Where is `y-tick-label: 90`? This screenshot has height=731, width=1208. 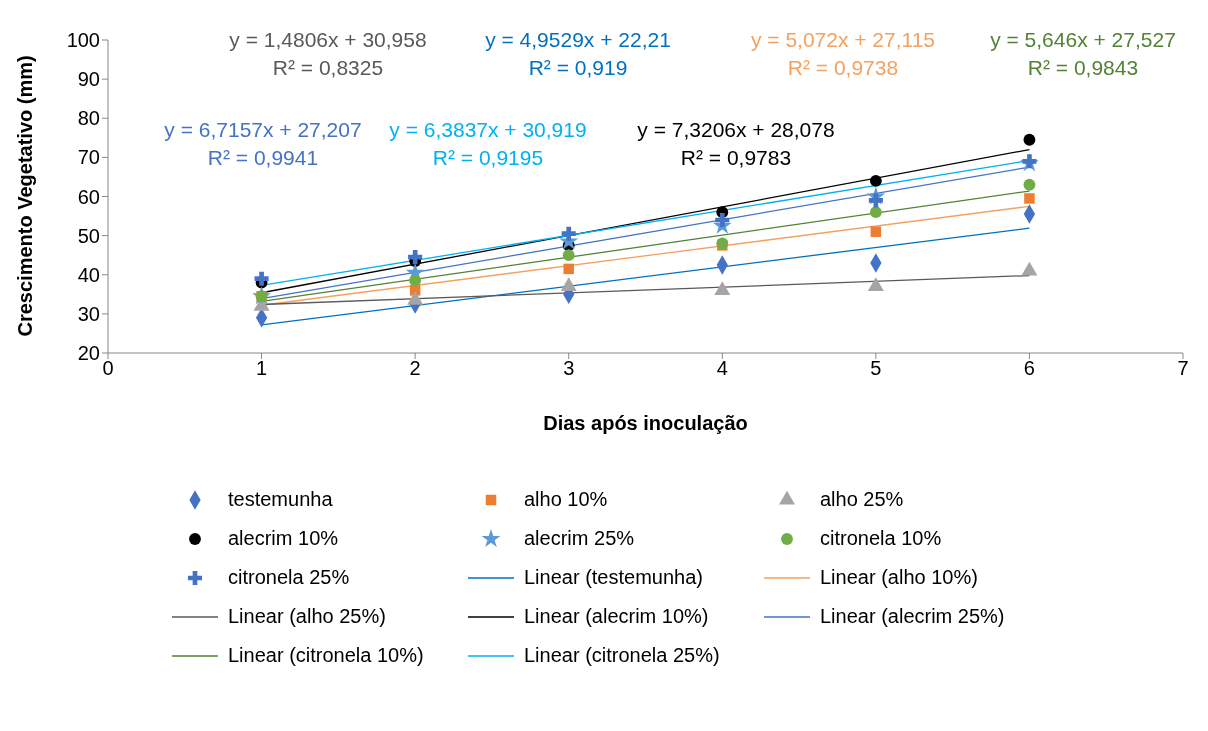
y-tick-label: 90 is located at coordinates (88, 79).